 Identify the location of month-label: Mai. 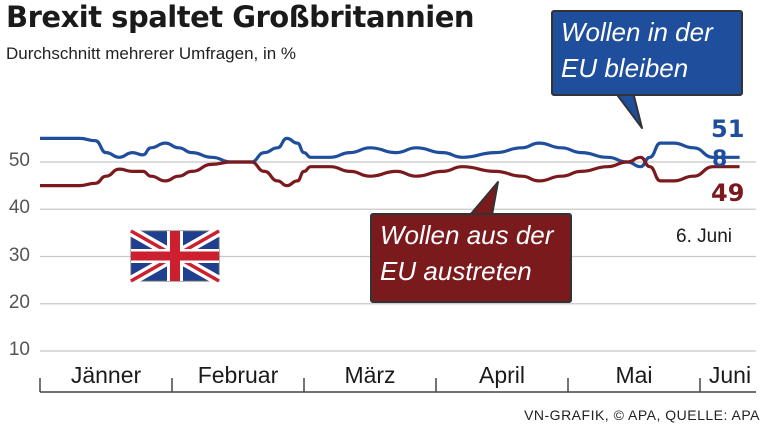
(634, 375).